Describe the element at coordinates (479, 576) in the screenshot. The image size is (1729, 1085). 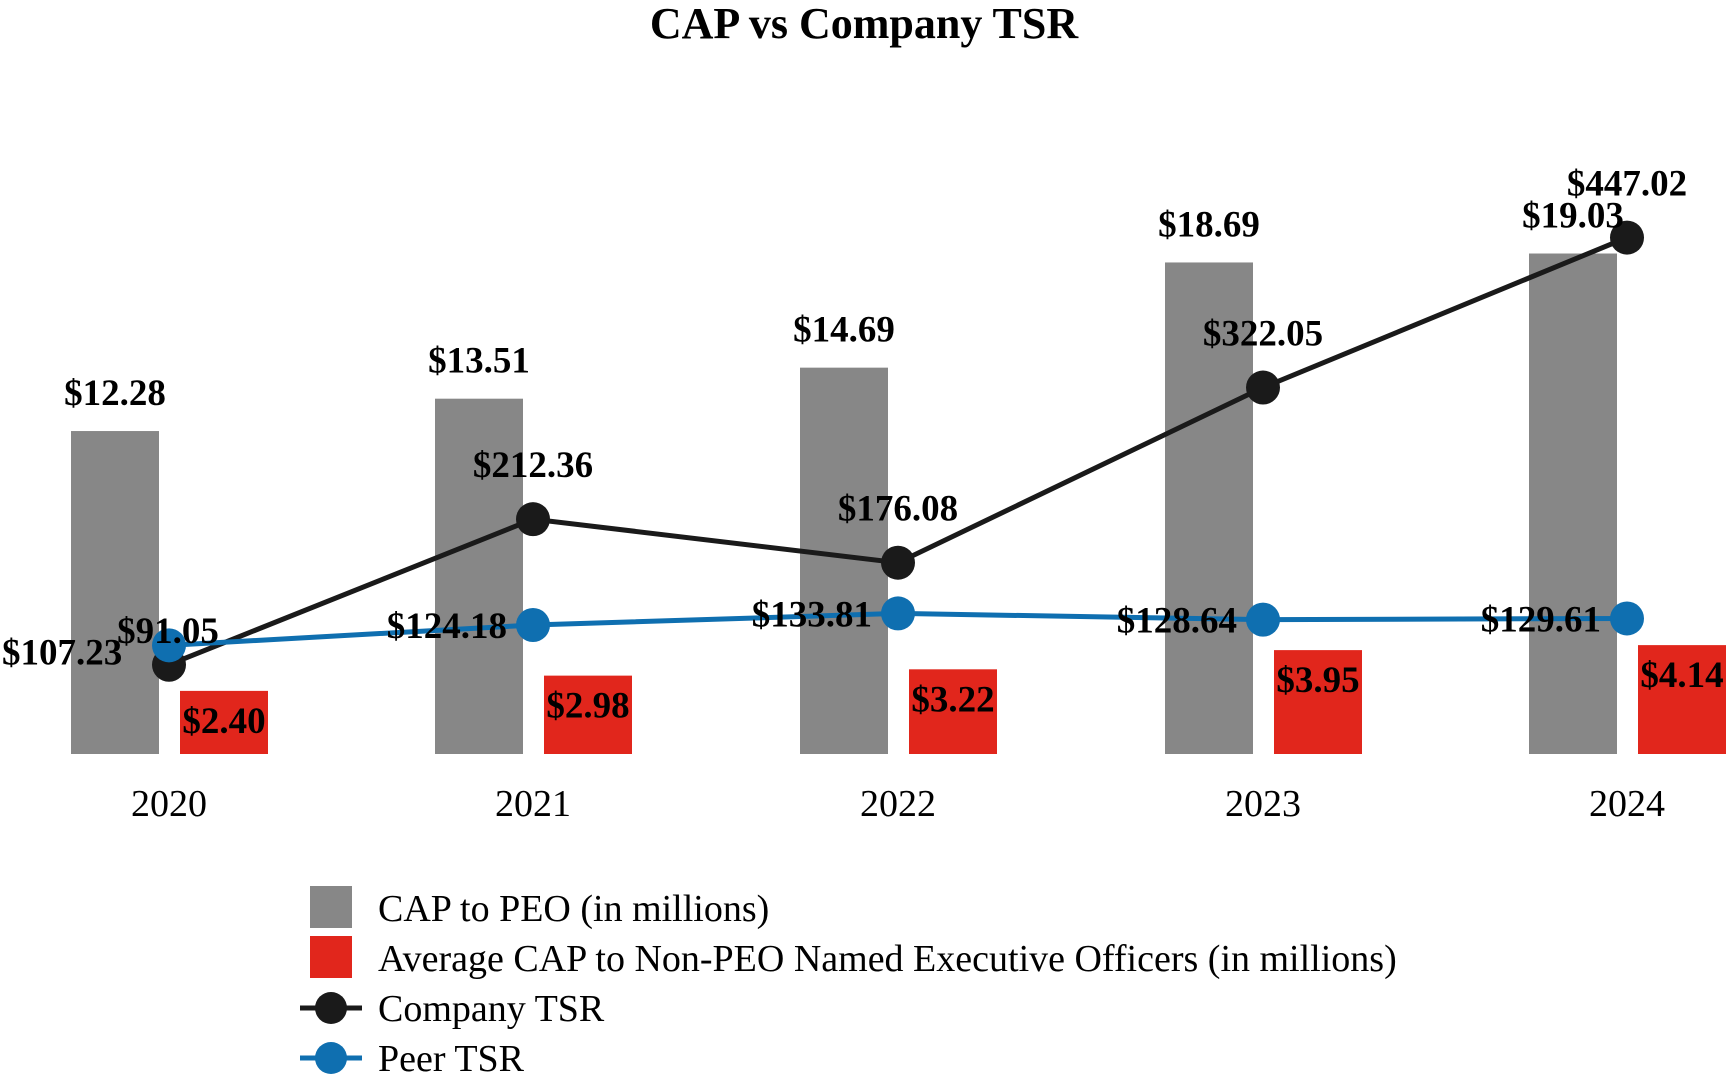
I see `bar-cap-peo-2021` at that location.